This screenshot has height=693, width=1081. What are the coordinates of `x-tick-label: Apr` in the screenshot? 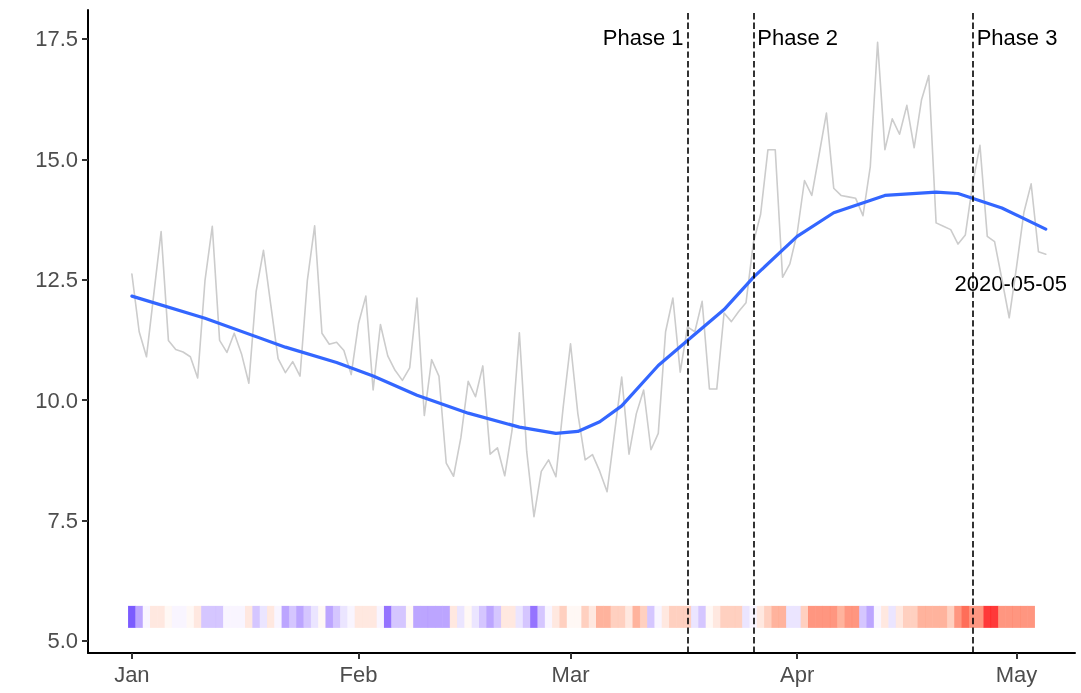 It's located at (797, 674).